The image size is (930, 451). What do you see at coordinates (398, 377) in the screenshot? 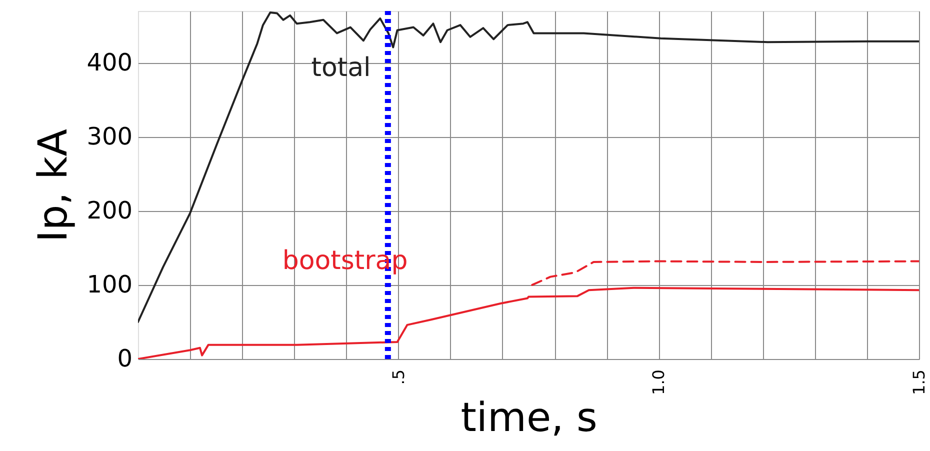
I see `x-tick-label: .5` at bounding box center [398, 377].